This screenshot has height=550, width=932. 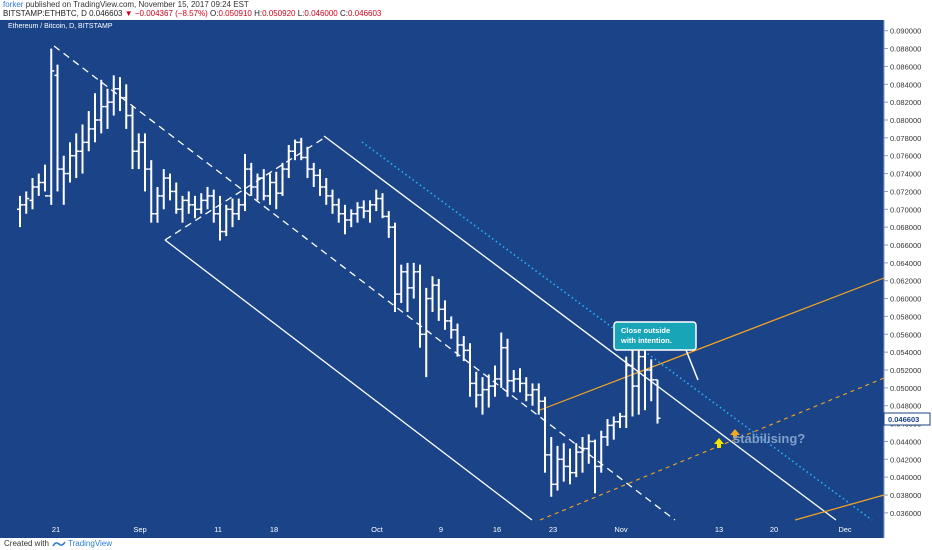 What do you see at coordinates (497, 529) in the screenshot?
I see `time-tick-label: 16` at bounding box center [497, 529].